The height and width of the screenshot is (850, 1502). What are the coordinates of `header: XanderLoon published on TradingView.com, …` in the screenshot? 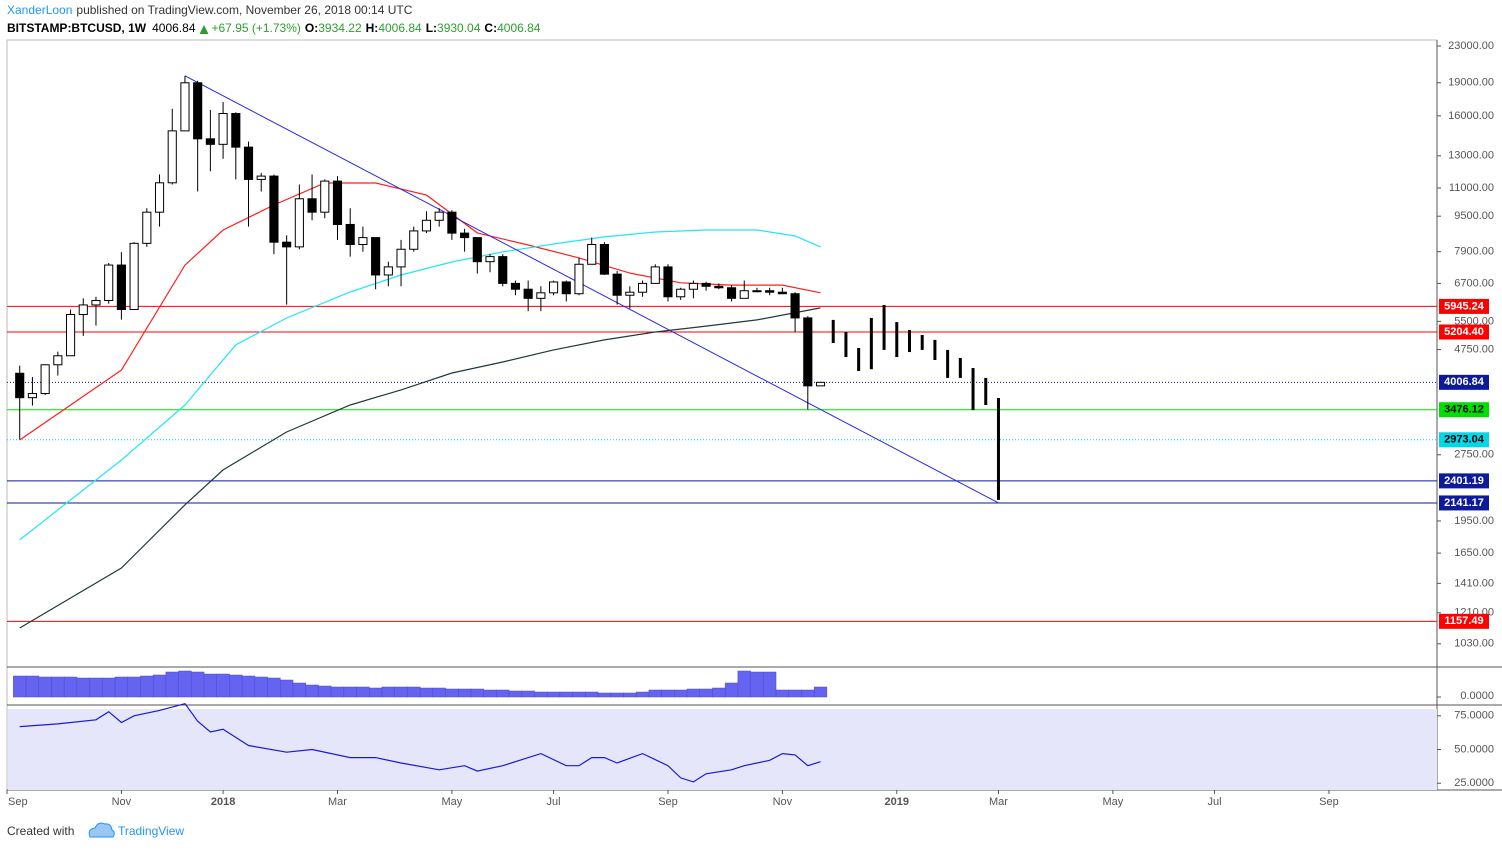 It's located at (274, 19).